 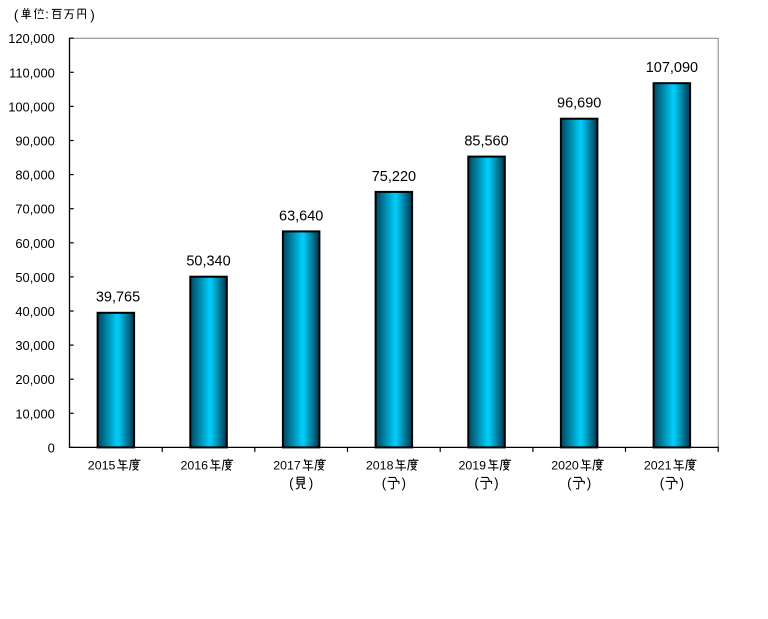 What do you see at coordinates (34, 209) in the screenshot?
I see `svg-text: 70,000` at bounding box center [34, 209].